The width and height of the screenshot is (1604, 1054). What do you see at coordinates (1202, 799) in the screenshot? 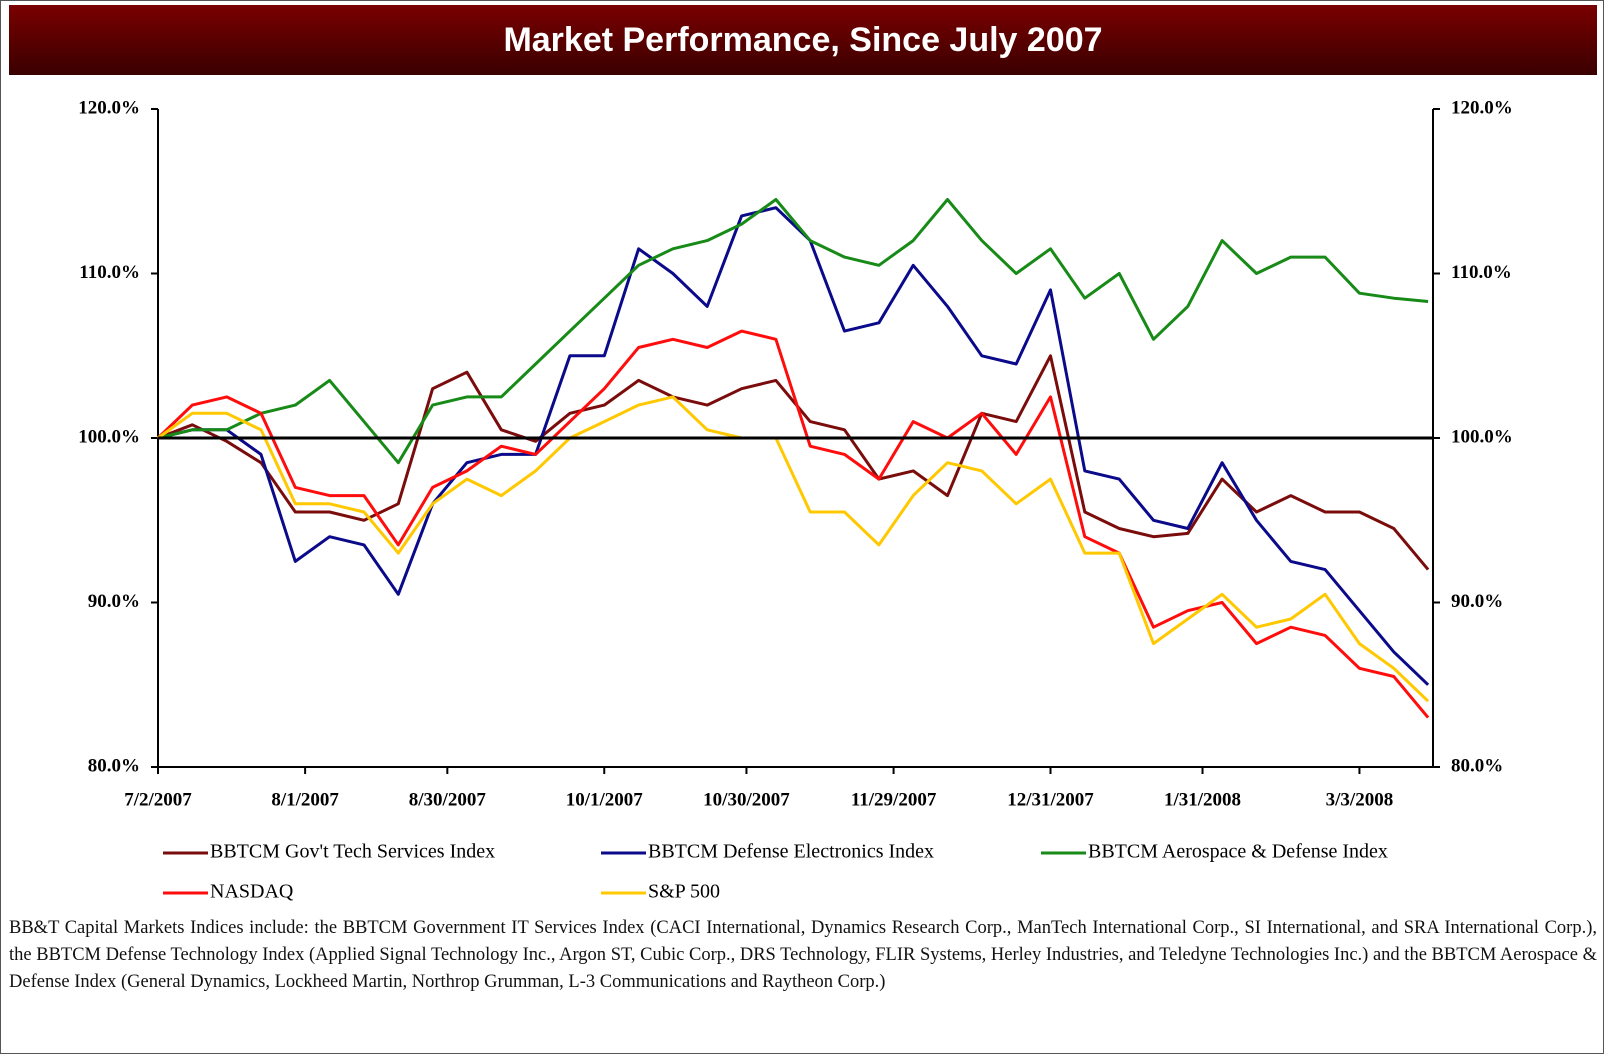
I see `x-tick-label: 1/31/2008` at bounding box center [1202, 799].